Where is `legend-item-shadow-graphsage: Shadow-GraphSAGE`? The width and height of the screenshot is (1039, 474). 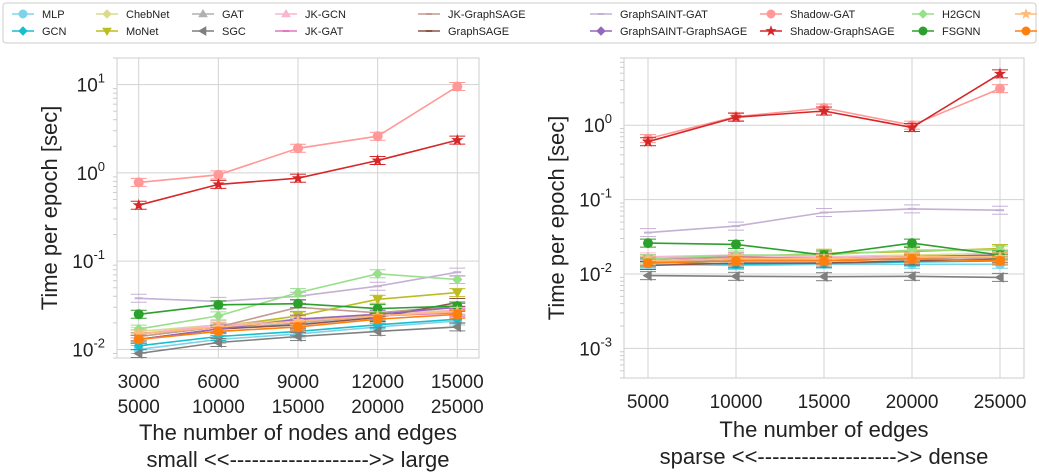 legend-item-shadow-graphsage: Shadow-GraphSAGE is located at coordinates (827, 31).